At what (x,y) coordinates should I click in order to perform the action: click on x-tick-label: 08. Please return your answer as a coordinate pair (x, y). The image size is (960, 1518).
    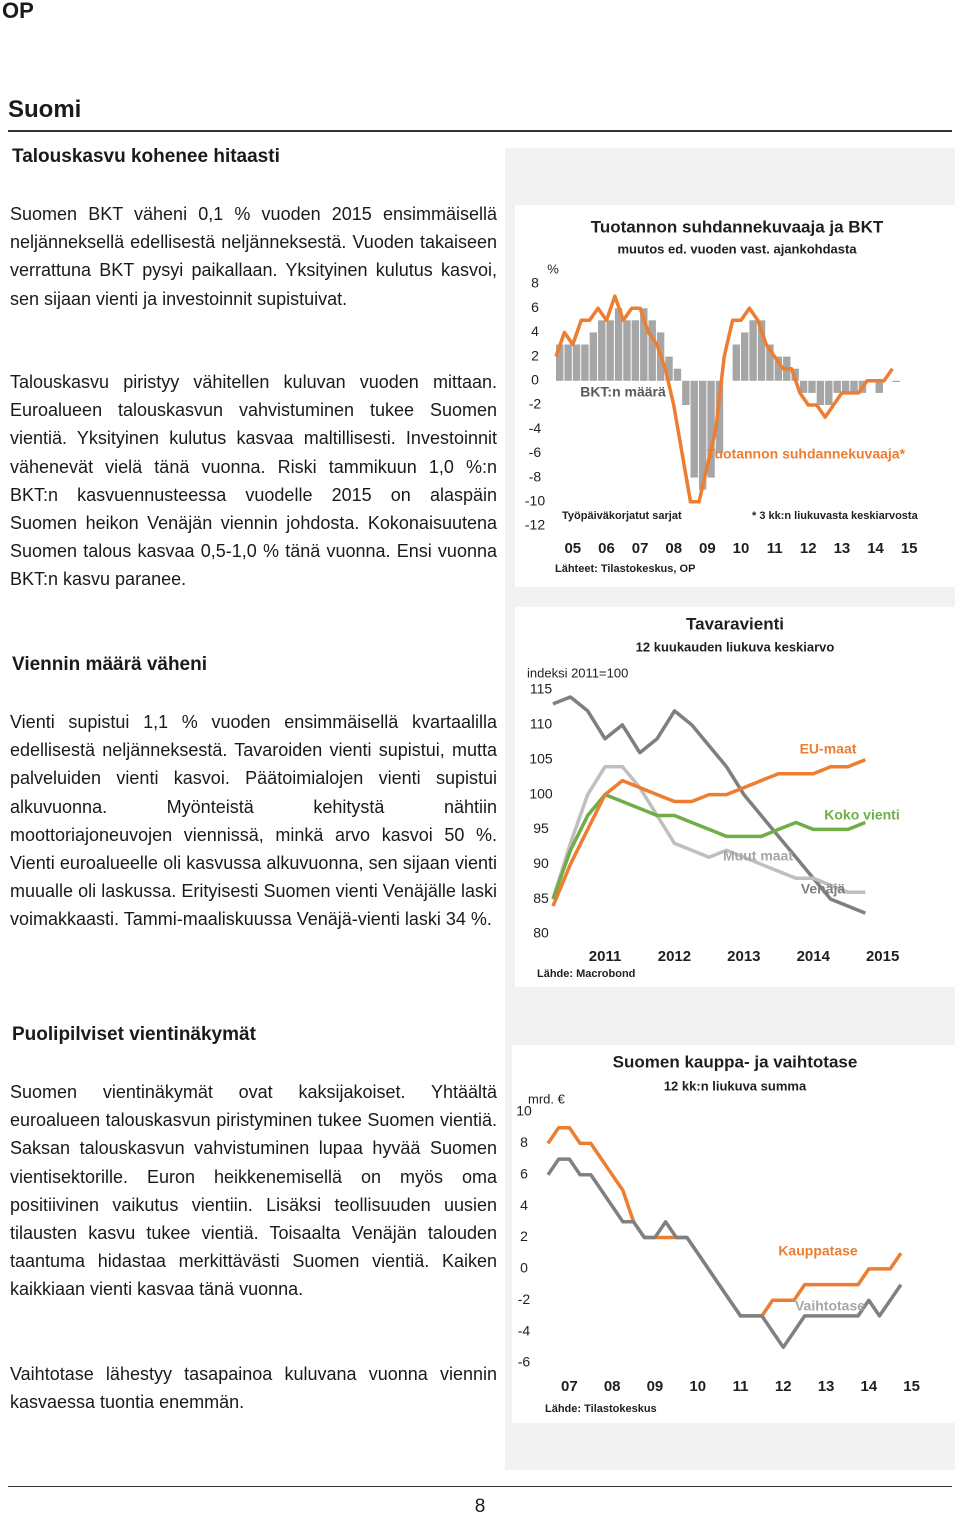
    Looking at the image, I should click on (673, 548).